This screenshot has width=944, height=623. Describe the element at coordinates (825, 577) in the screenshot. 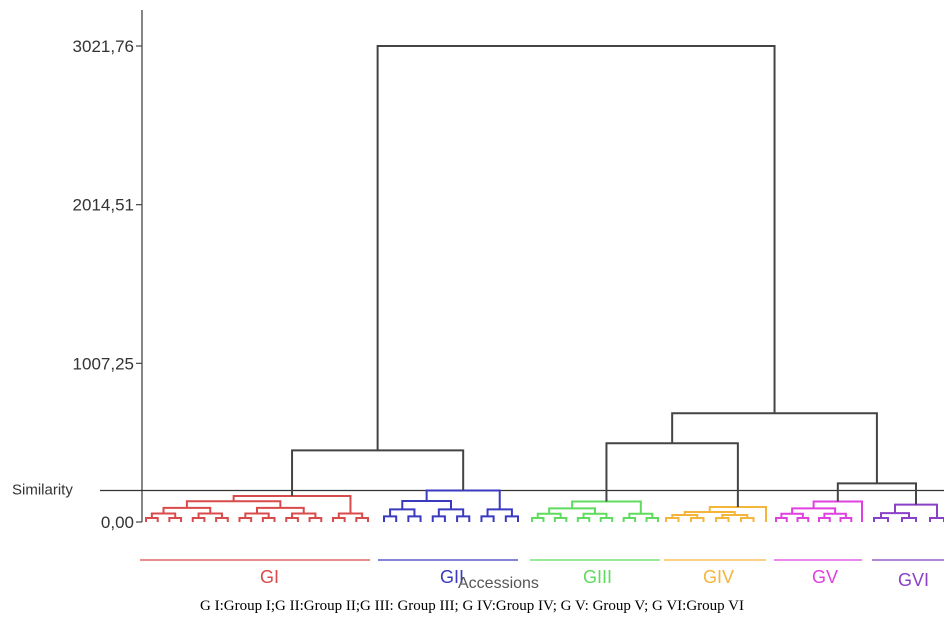

I see `group-label: GV` at that location.